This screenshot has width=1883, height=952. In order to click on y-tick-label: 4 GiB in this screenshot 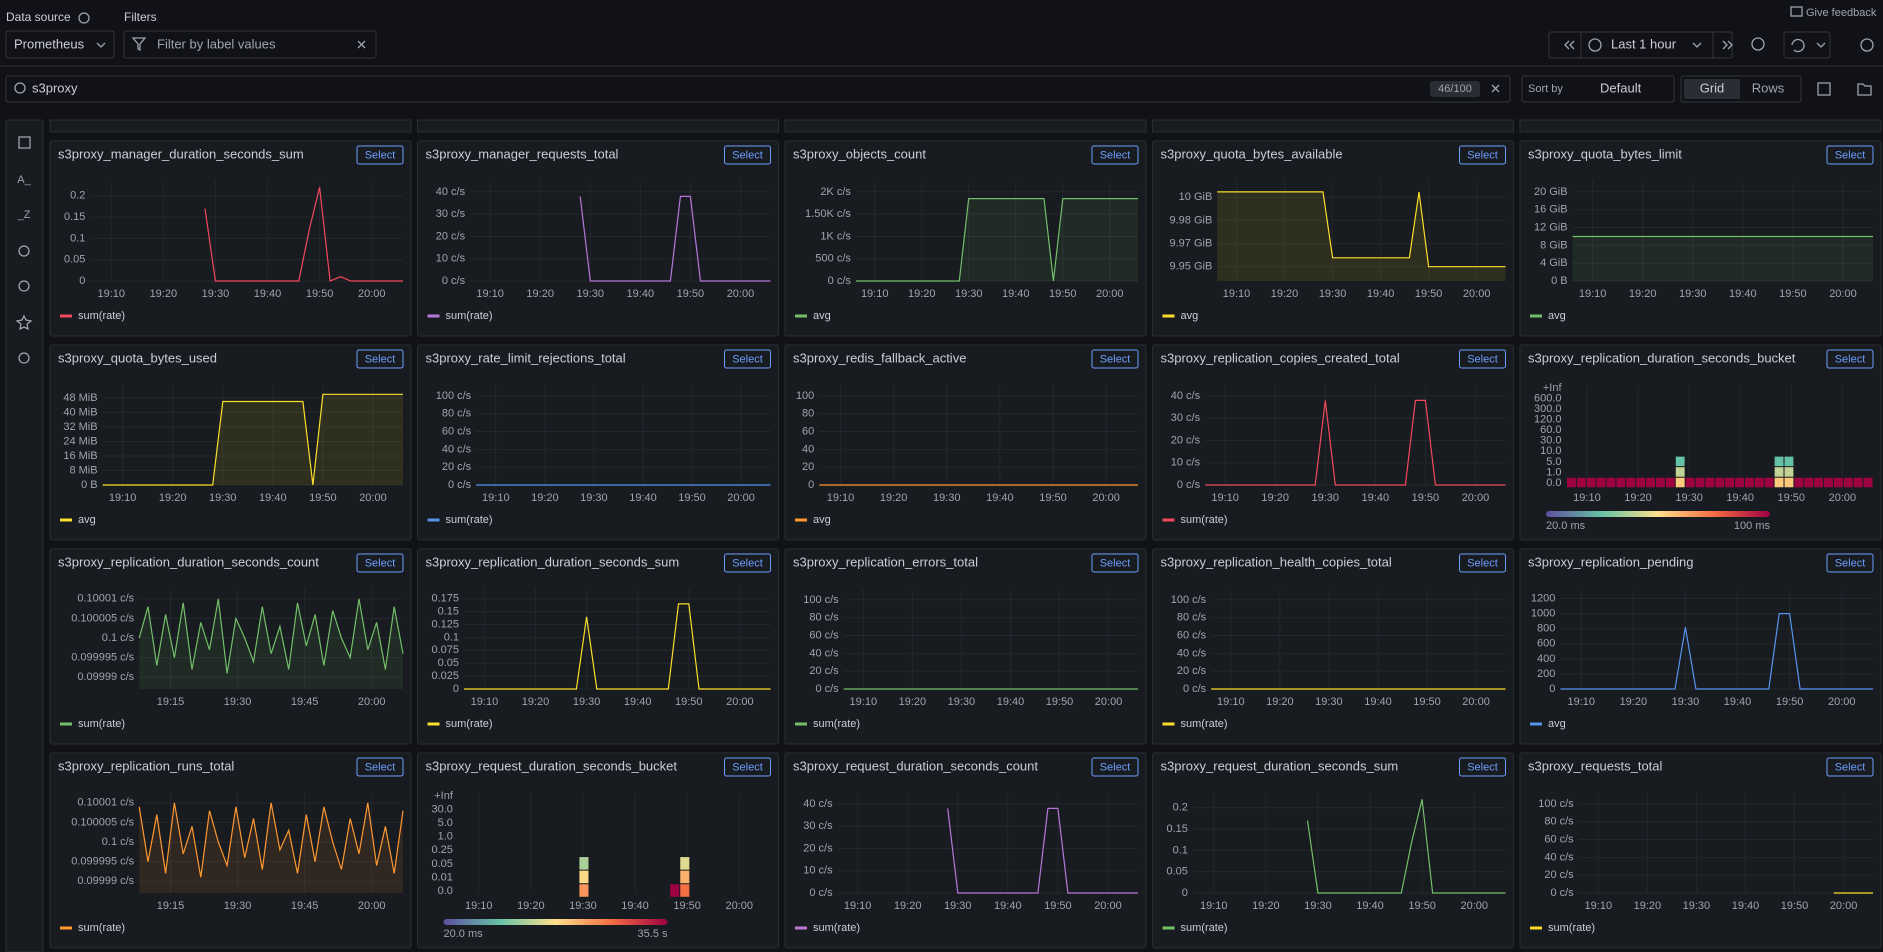, I will do `click(1554, 263)`.